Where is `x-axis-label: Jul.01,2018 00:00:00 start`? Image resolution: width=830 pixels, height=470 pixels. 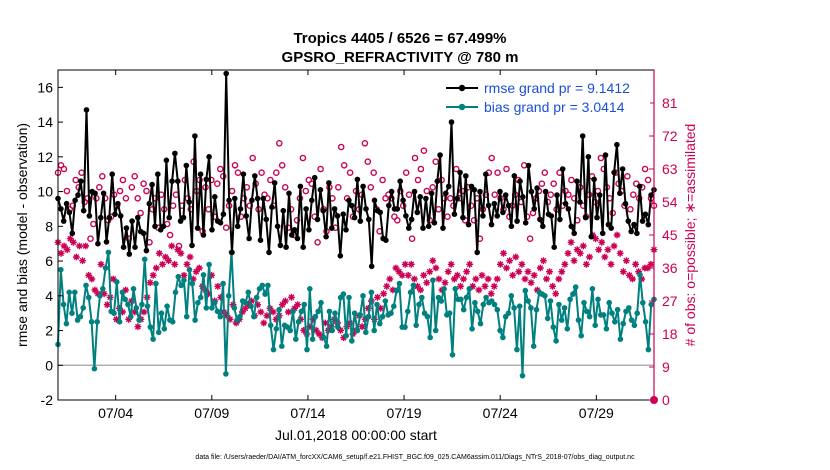 x-axis-label: Jul.01,2018 00:00:00 start is located at coordinates (356, 435).